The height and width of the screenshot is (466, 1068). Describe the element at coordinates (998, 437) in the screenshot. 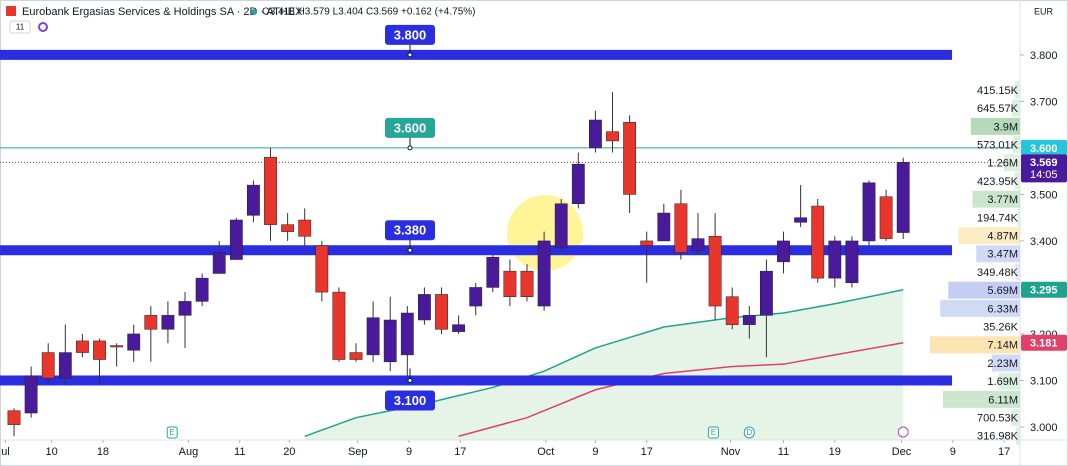

I see `volume-profile-label: 316.98K` at that location.